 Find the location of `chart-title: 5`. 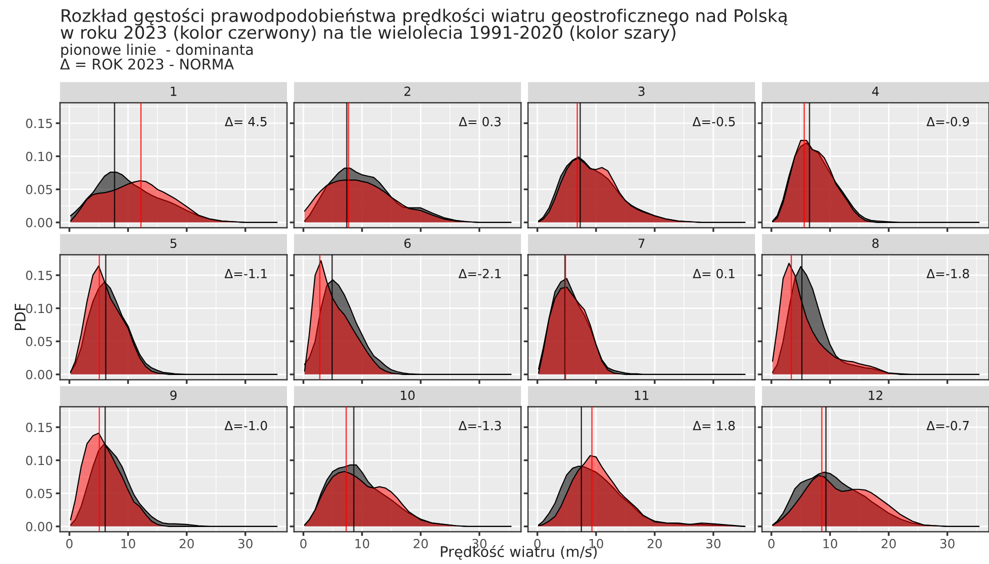

chart-title: 5 is located at coordinates (173, 243).